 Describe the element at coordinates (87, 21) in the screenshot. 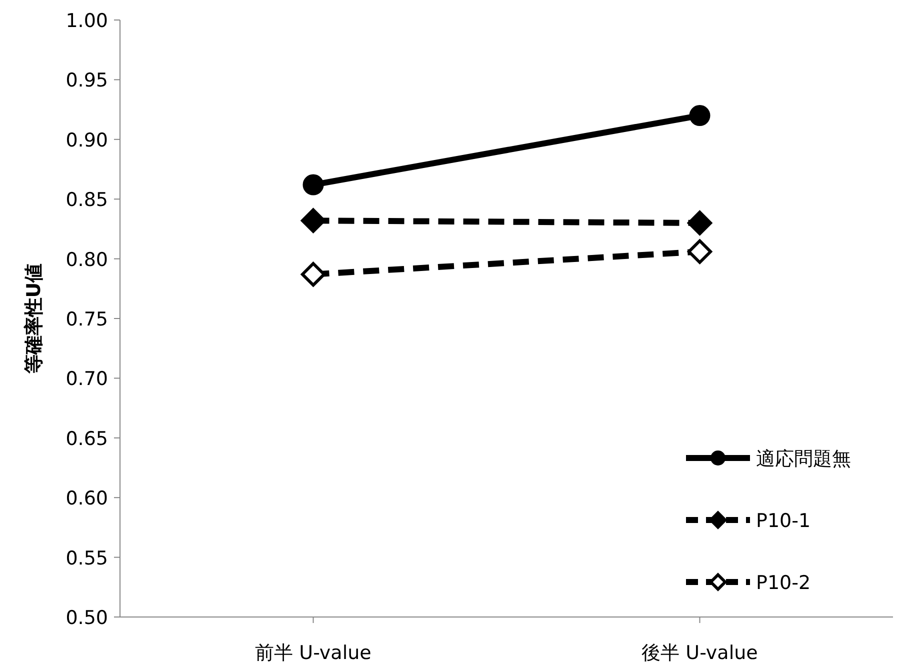

I see `y-tick-label: 1.00` at that location.